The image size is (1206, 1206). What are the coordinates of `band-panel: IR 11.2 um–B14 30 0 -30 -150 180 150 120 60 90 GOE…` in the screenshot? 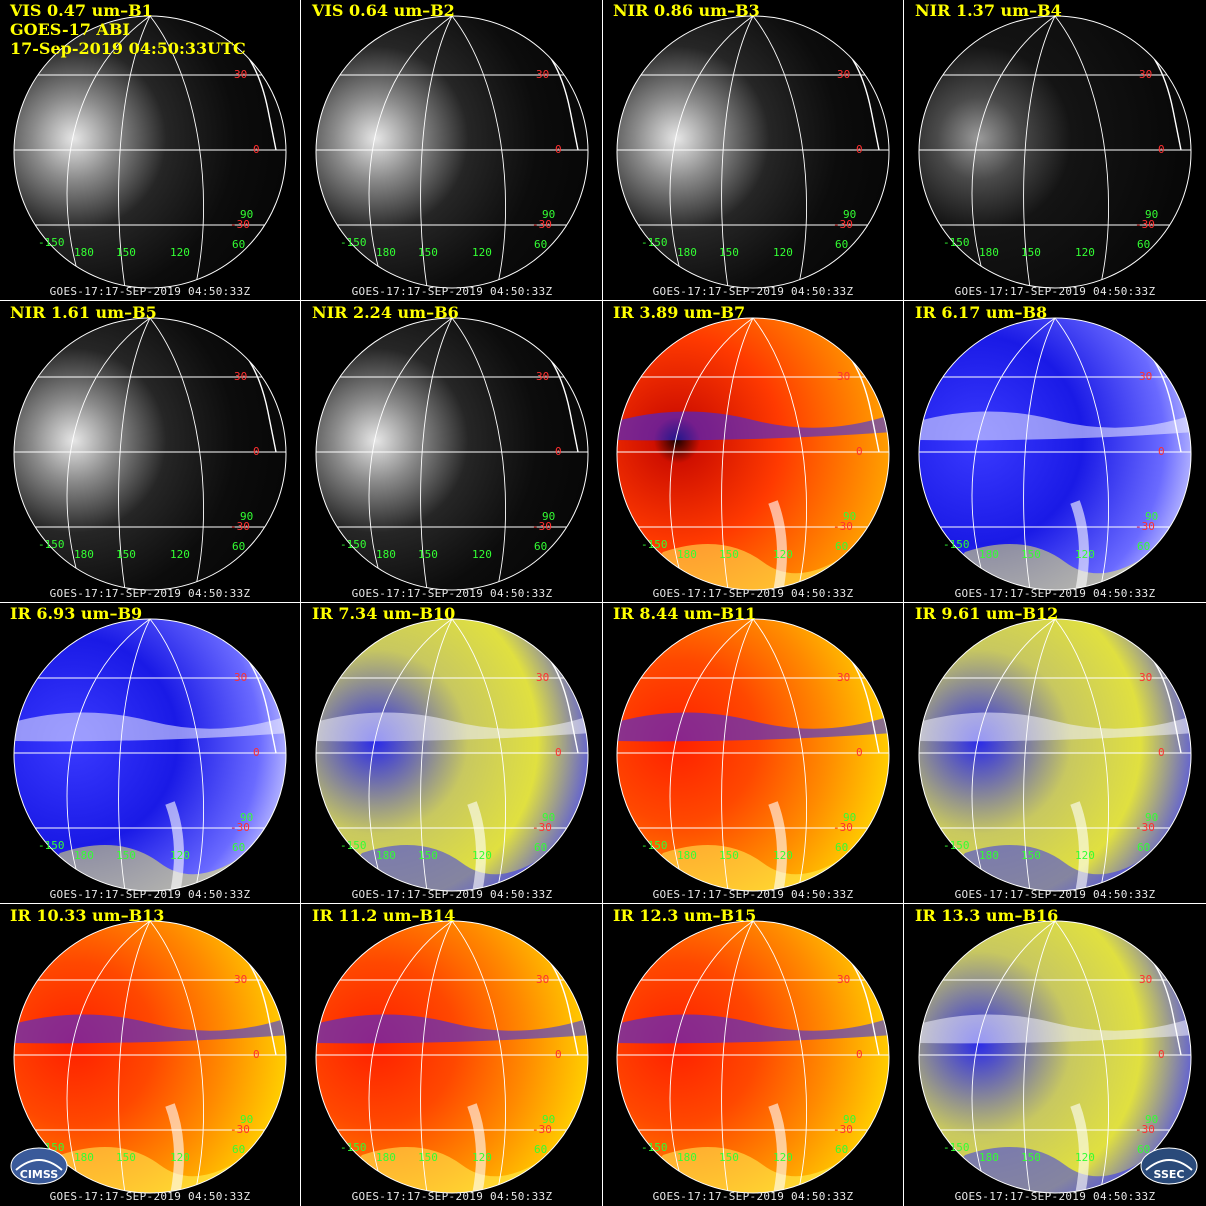 It's located at (452, 1055).